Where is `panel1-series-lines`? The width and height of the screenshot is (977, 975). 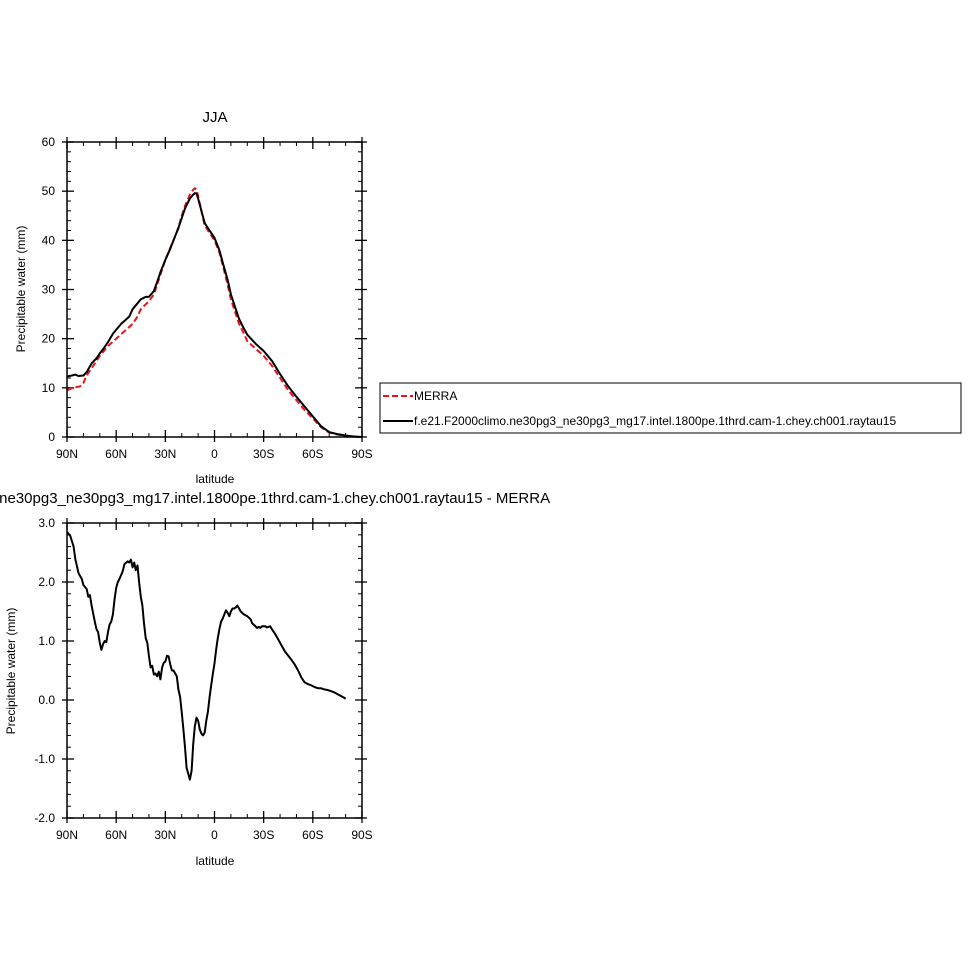
panel1-series-lines is located at coordinates (214, 312).